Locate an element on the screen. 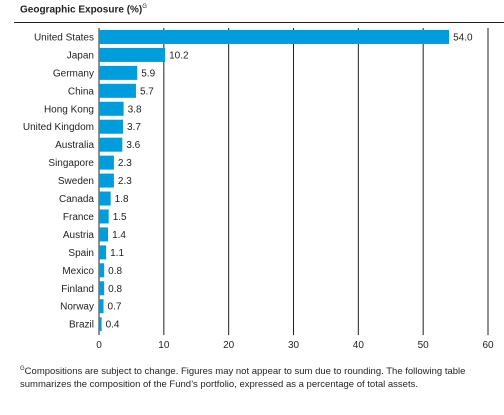 The image size is (504, 415). category-label: Finland is located at coordinates (77, 289).